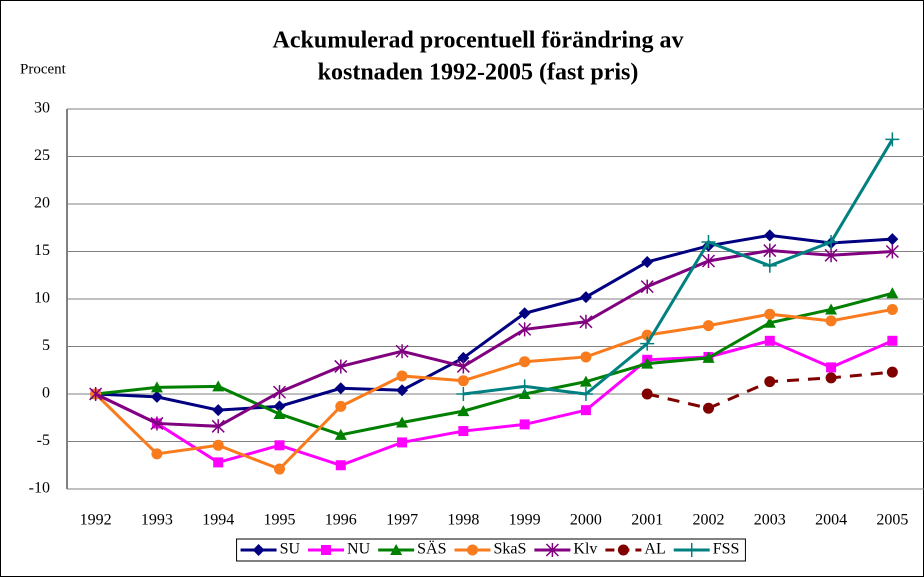  I want to click on chart-title: Ackumulerad procentuell förändring av, so click(478, 41).